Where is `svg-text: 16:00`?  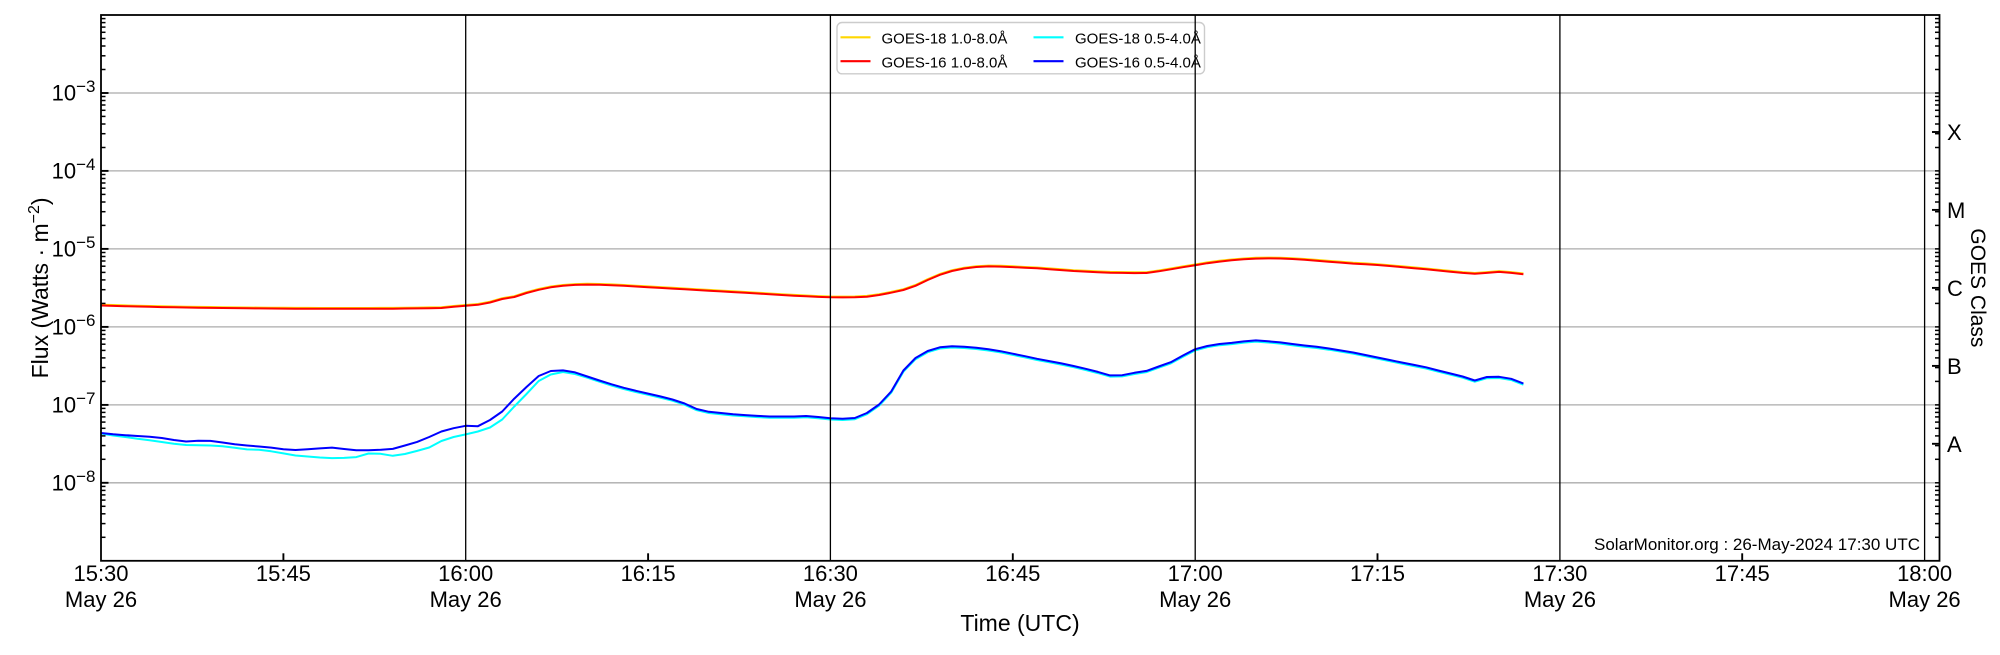 svg-text: 16:00 is located at coordinates (465, 573).